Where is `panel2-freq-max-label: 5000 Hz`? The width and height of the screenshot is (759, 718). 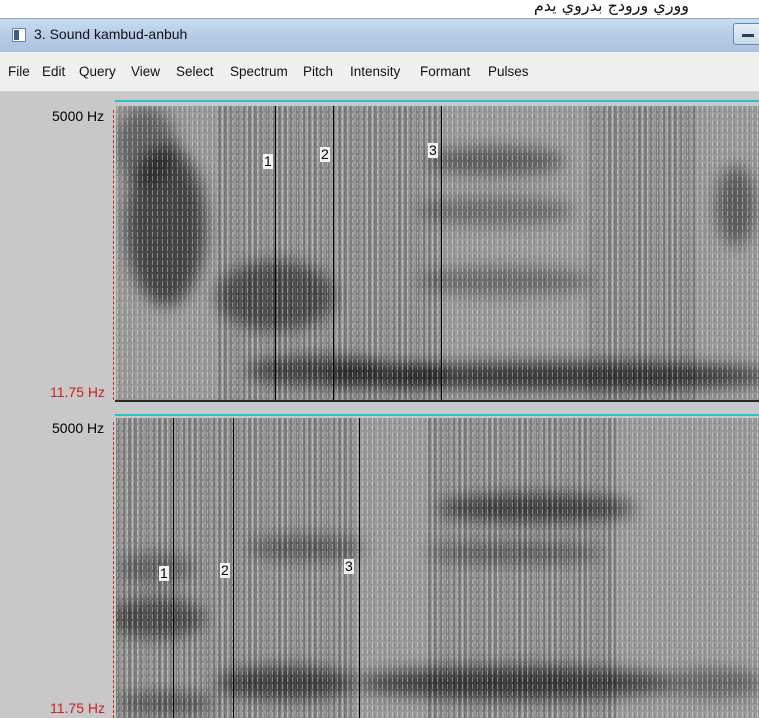 panel2-freq-max-label: 5000 Hz is located at coordinates (78, 428).